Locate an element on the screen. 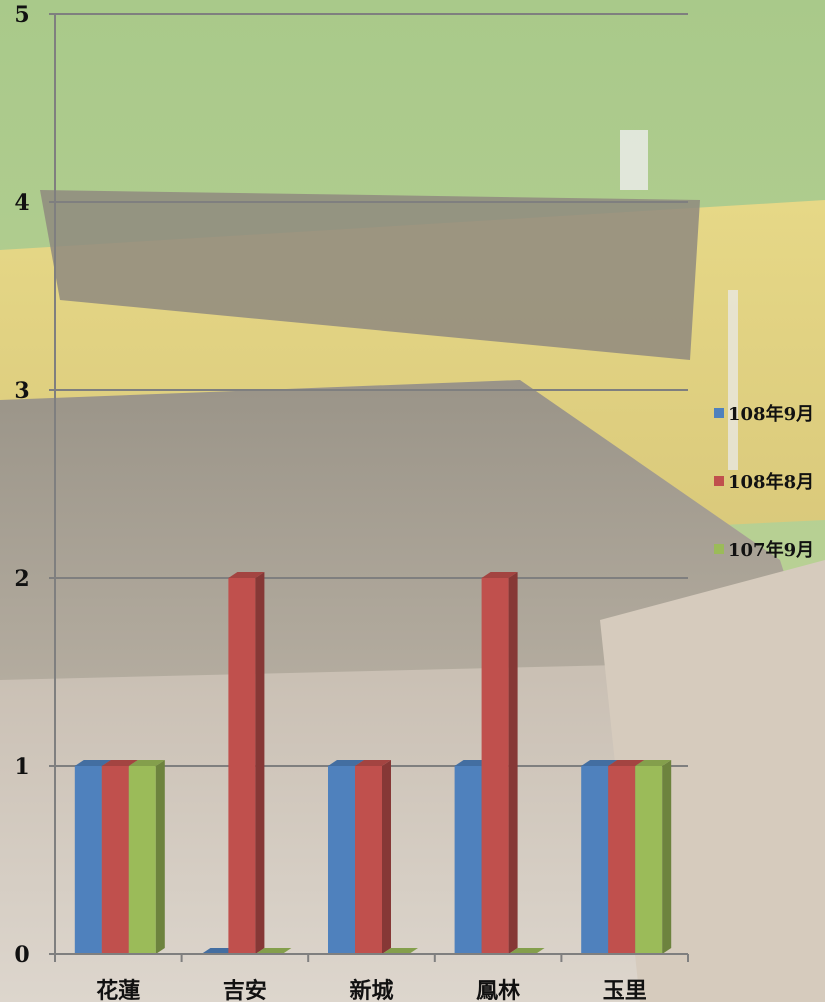  legend: 108年9月 108年8月 107年9月 is located at coordinates (764, 482).